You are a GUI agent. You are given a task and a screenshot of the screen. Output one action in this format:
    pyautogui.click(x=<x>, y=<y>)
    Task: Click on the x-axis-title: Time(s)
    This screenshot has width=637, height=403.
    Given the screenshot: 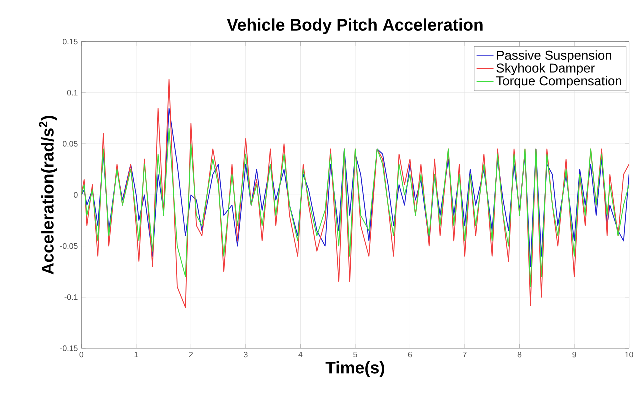 What is the action you would take?
    pyautogui.click(x=355, y=369)
    